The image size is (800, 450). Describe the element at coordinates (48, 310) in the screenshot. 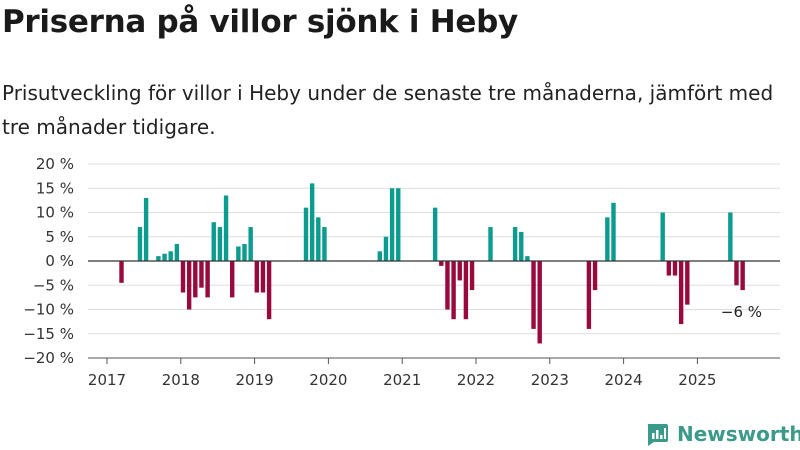

I see `y-tick-label: −10 %` at that location.